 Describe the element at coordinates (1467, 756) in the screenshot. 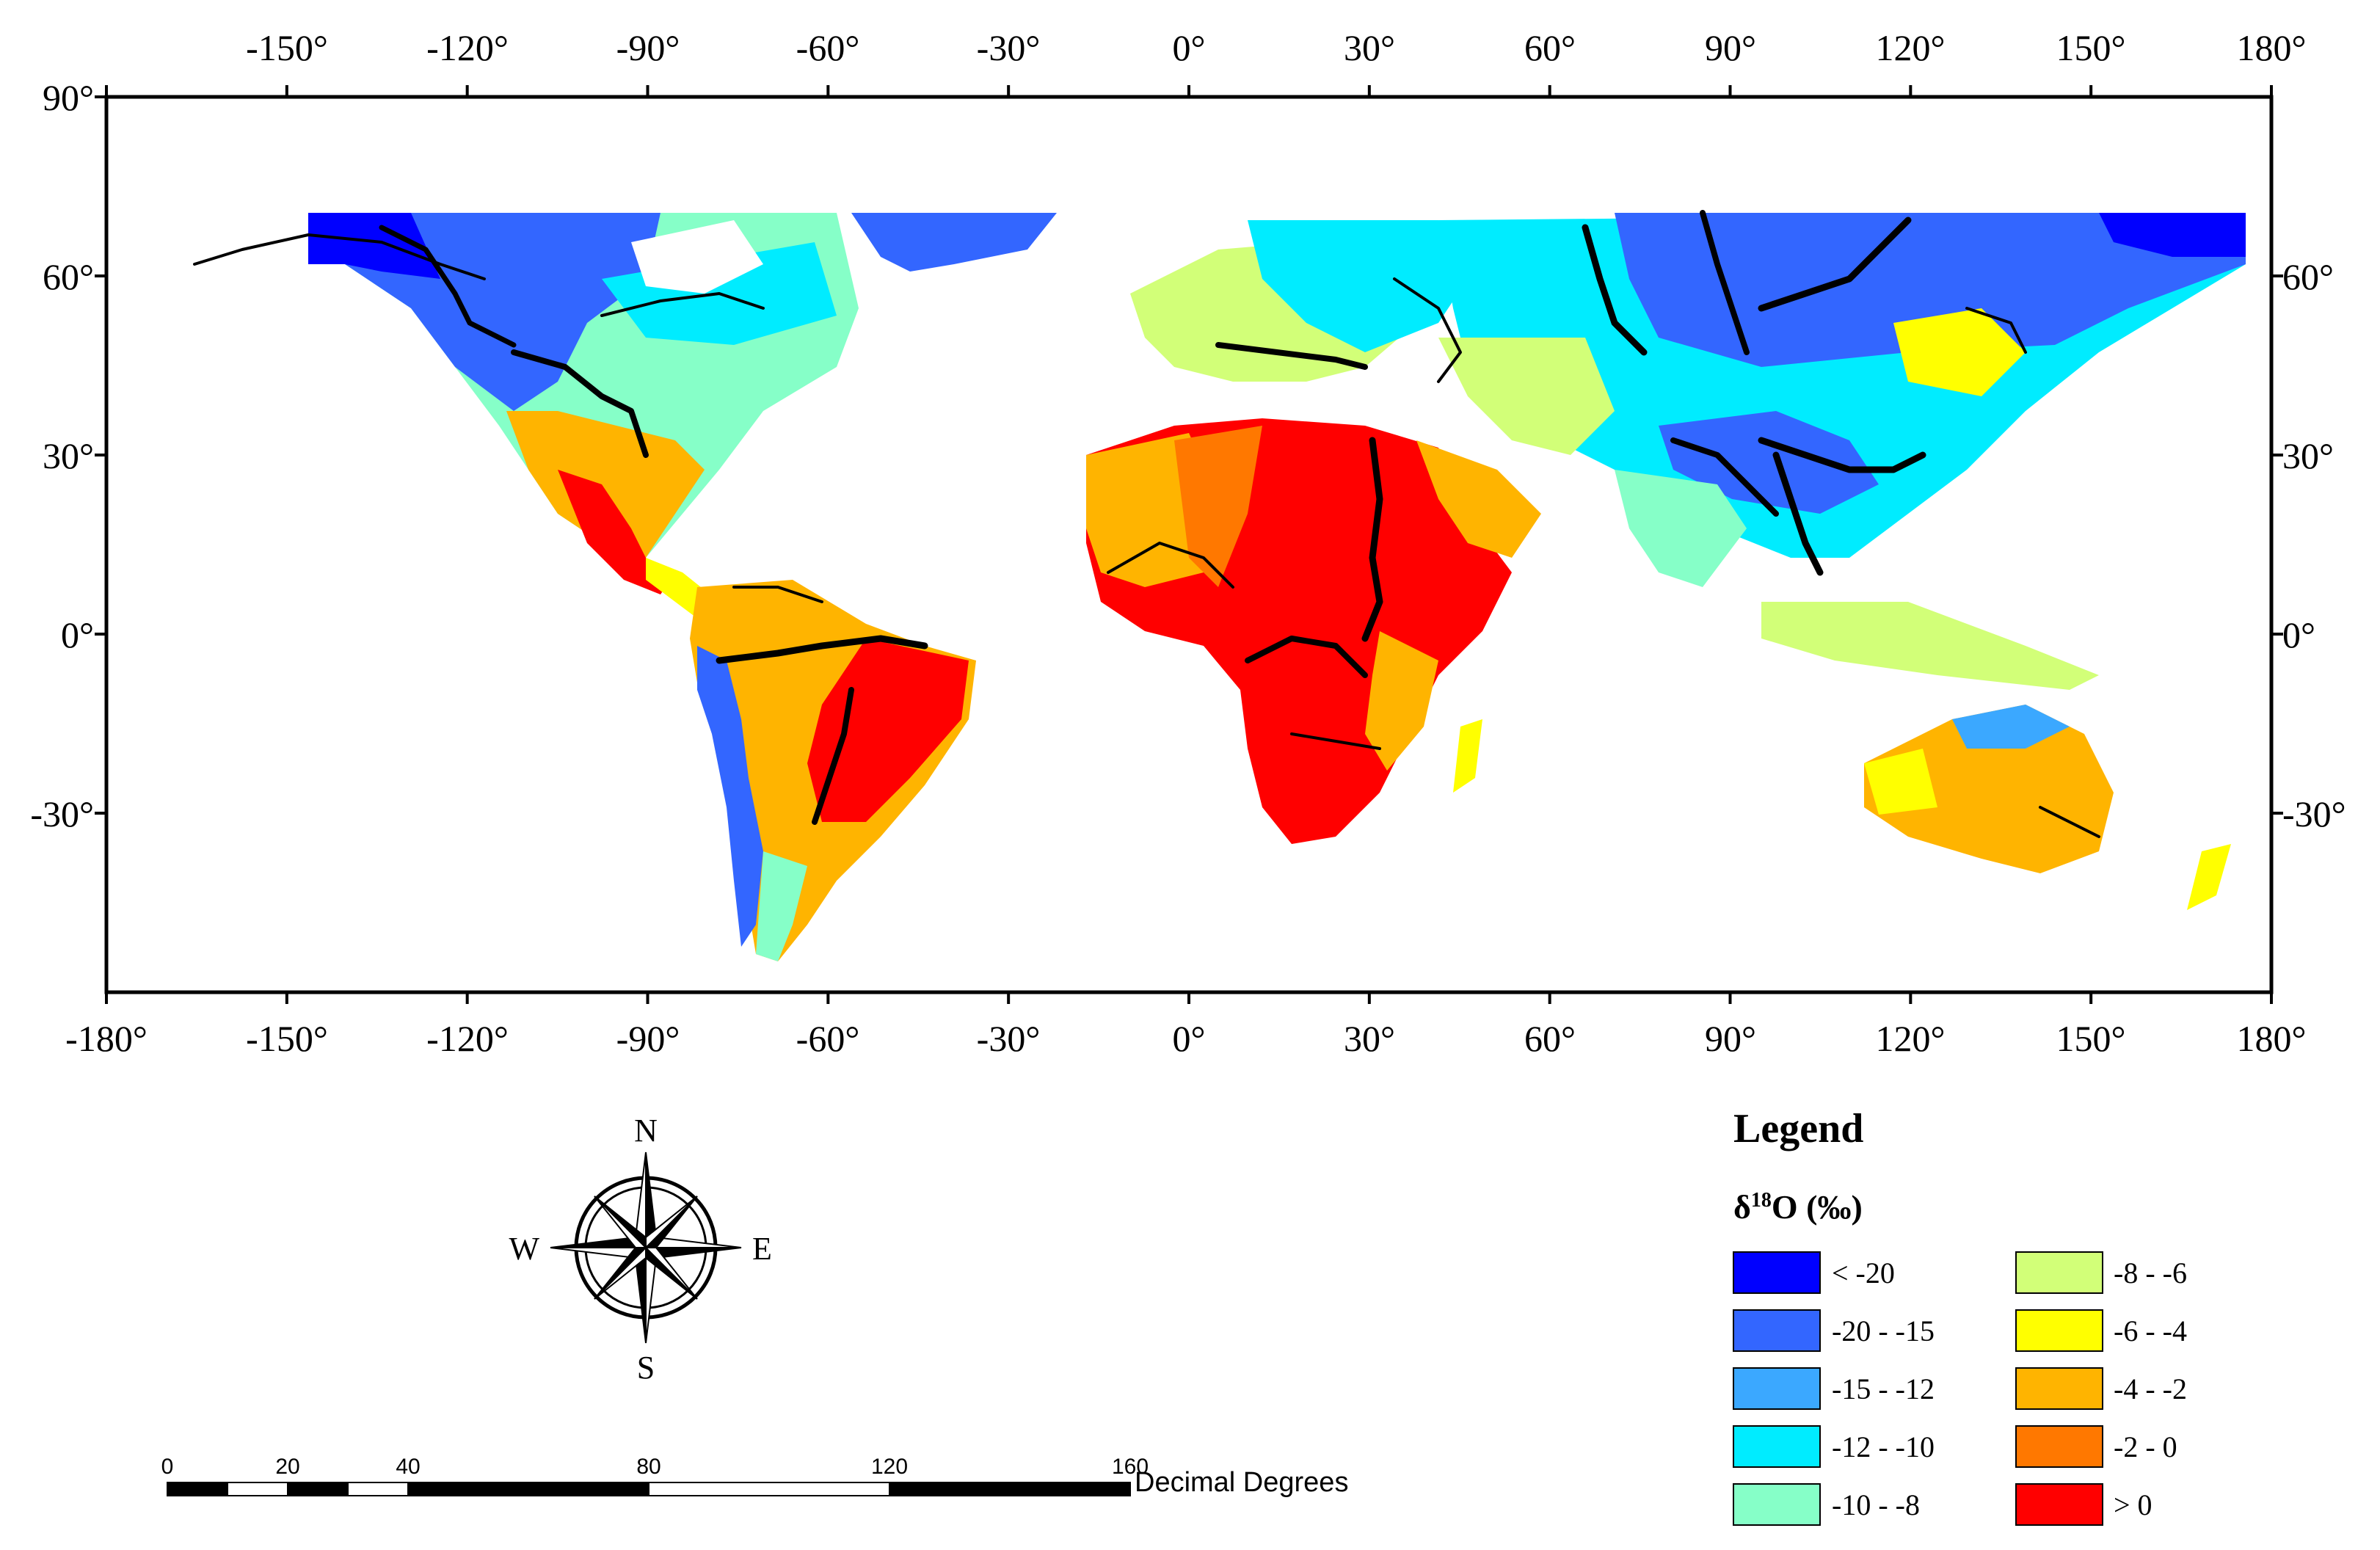

I see `madagascar-region` at that location.